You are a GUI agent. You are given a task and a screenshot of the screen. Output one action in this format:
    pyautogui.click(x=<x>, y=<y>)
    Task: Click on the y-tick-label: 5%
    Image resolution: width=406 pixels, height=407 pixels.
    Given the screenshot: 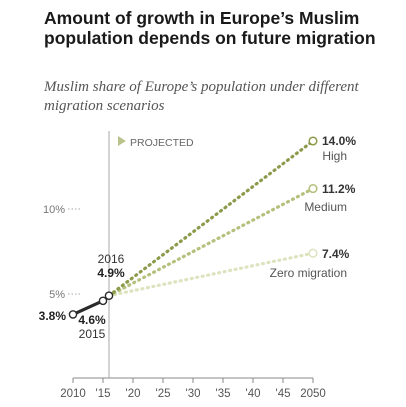 What is the action you would take?
    pyautogui.click(x=57, y=295)
    